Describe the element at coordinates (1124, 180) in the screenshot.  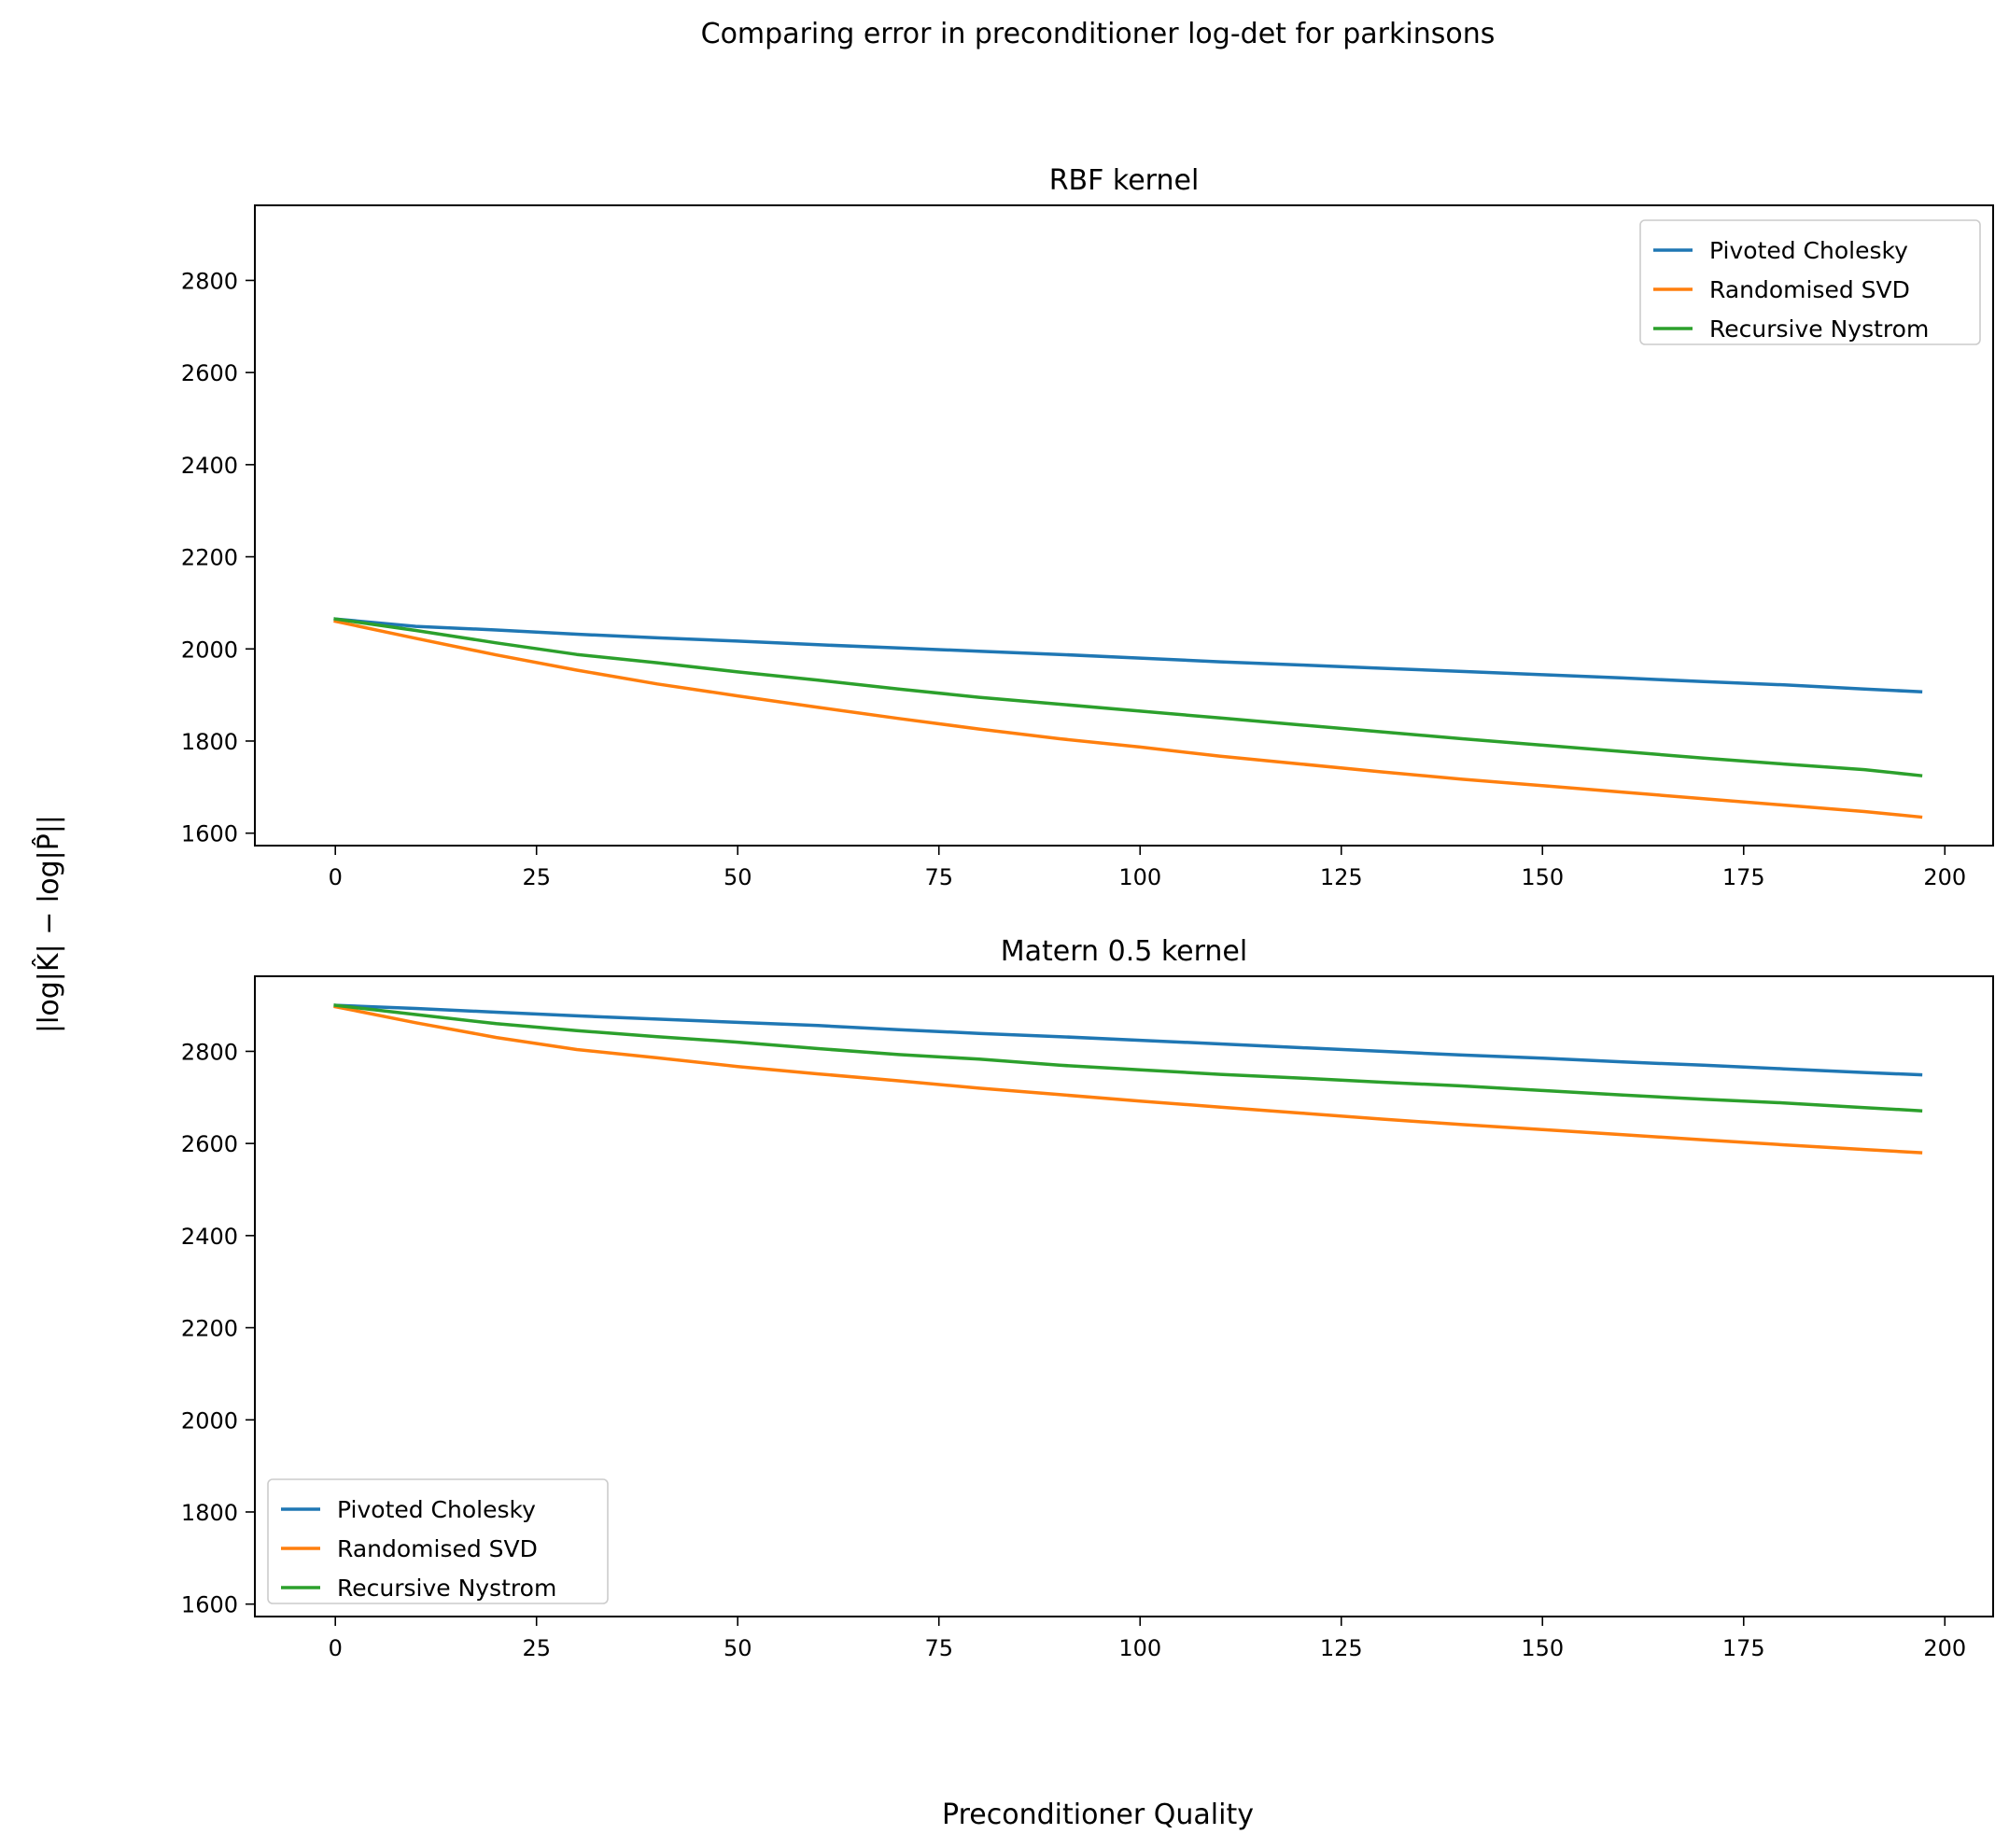
I see `chart-title: RBF kernel` at that location.